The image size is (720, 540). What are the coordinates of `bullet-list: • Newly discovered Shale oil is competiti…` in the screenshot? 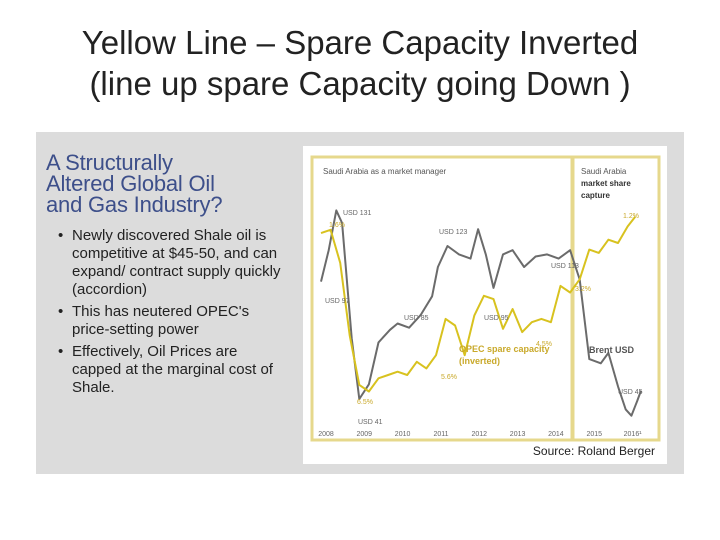 It's located at (166, 312).